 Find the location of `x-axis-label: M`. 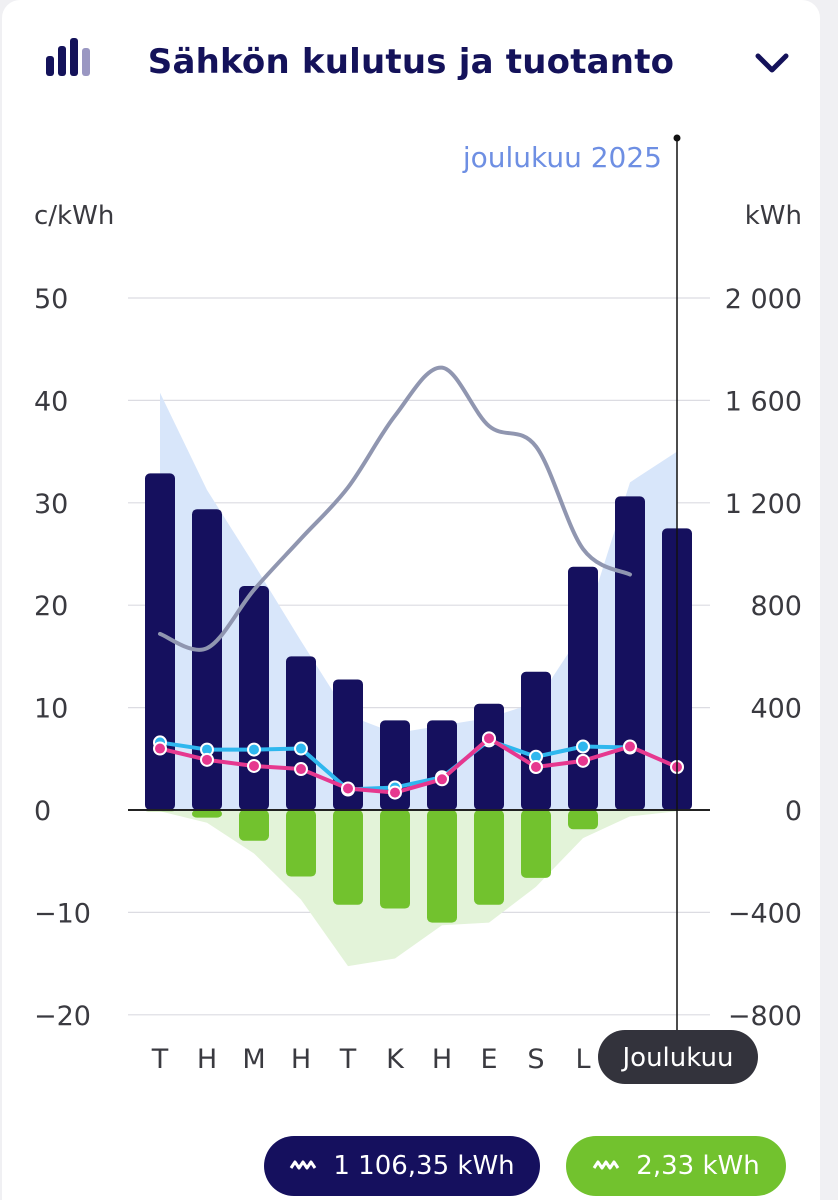

x-axis-label: M is located at coordinates (253, 1059).